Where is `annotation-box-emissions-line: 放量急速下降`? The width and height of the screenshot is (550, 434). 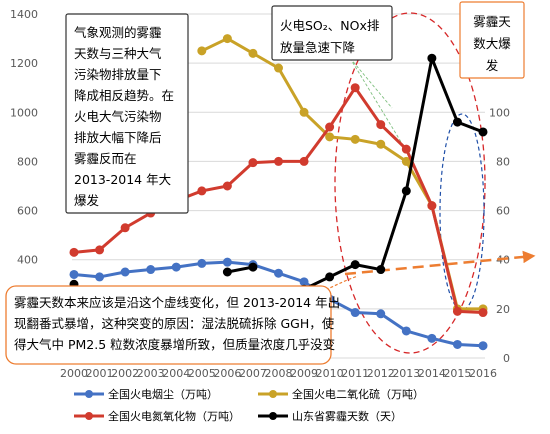 annotation-box-emissions-line: 放量急速下降 is located at coordinates (318, 47).